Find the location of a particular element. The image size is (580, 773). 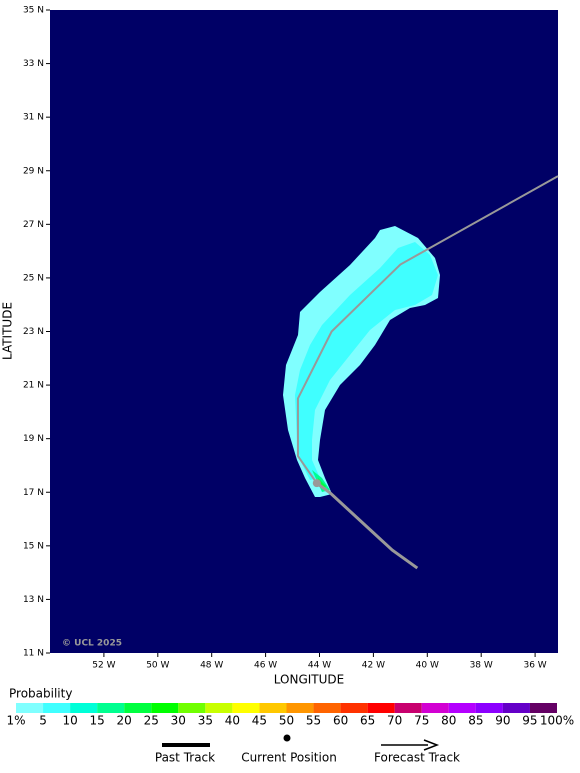

probability-5pct is located at coordinates (366, 361).